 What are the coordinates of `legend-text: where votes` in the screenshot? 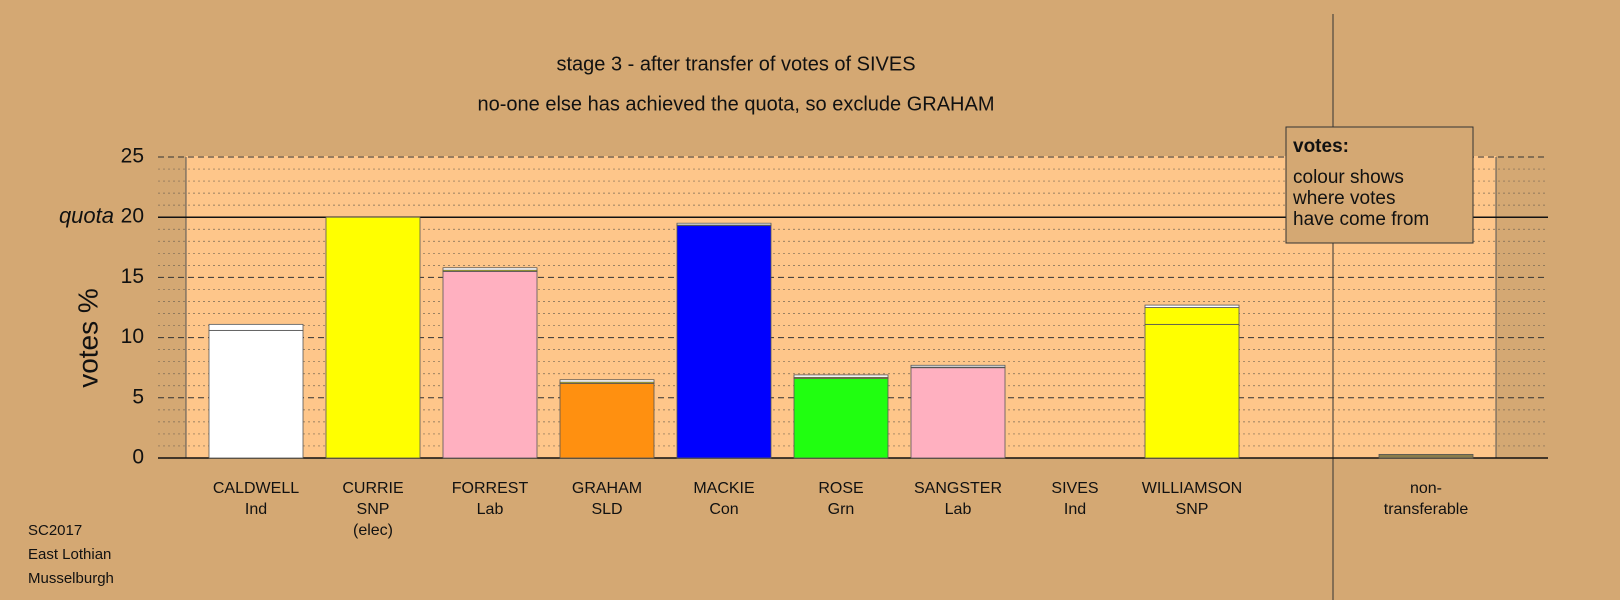 It's located at (1343, 198).